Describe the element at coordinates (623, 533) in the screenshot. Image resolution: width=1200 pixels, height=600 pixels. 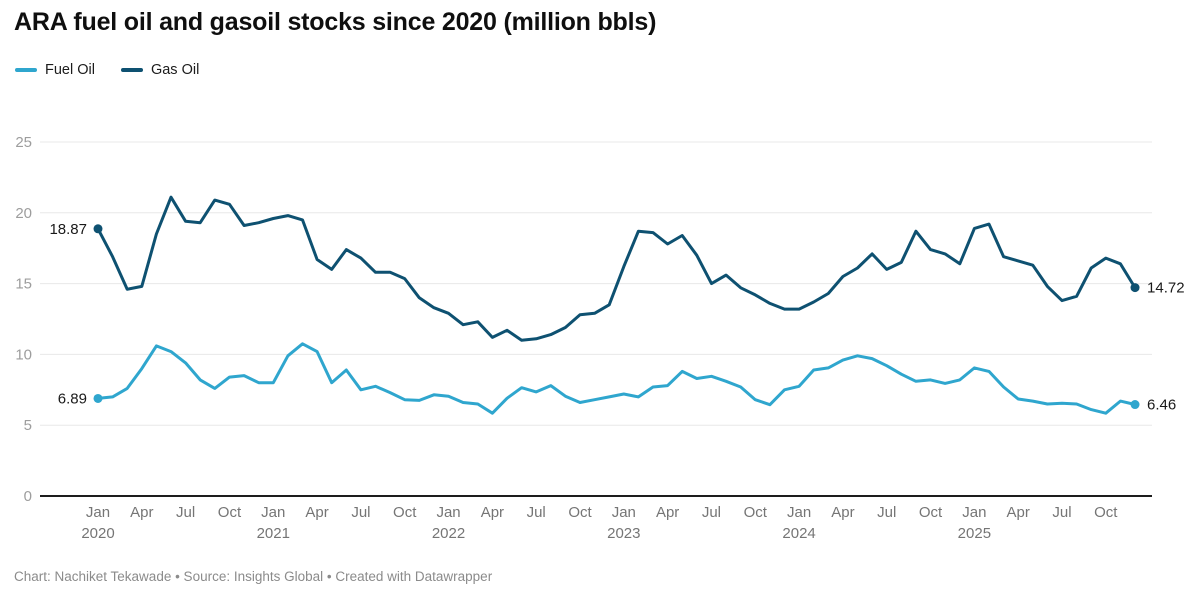
I see `x-tick-year-2023: 2023` at that location.